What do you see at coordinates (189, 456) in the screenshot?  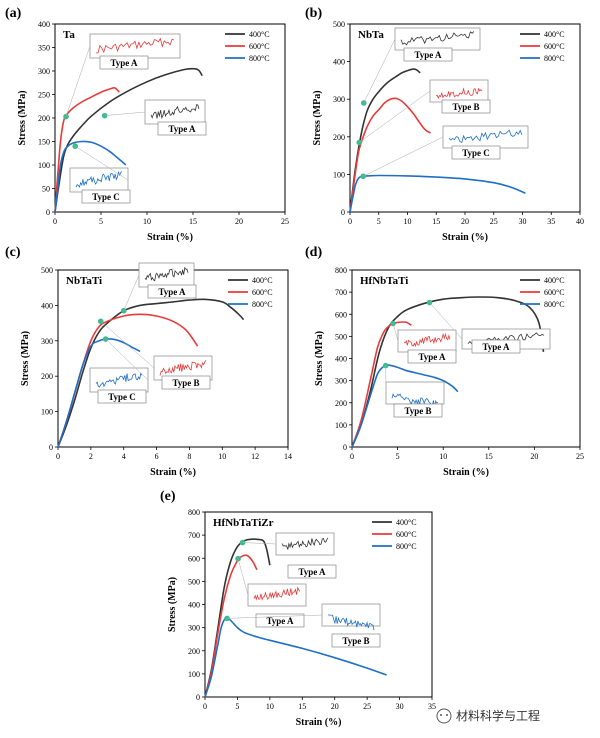 I see `x-tick-label: 8` at bounding box center [189, 456].